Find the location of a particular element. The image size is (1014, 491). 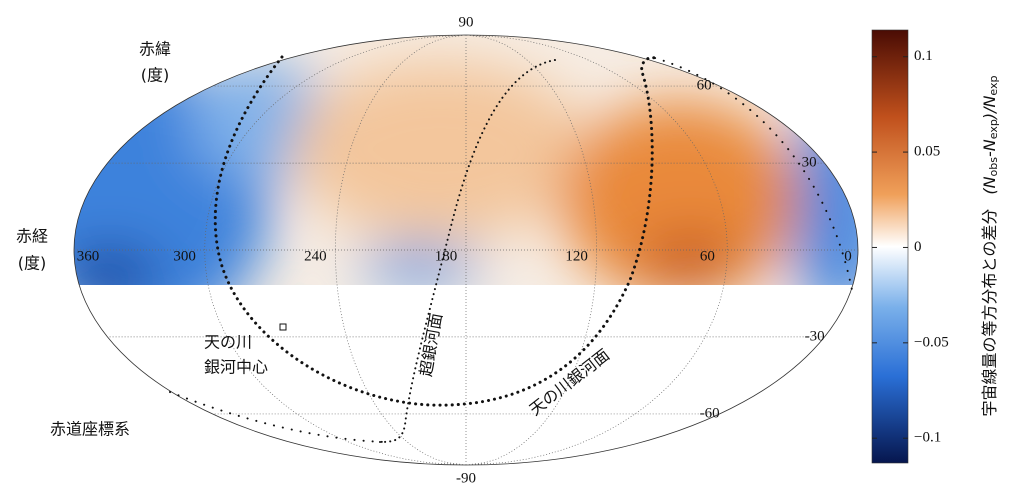

dec-unit: (度) is located at coordinates (155, 75).